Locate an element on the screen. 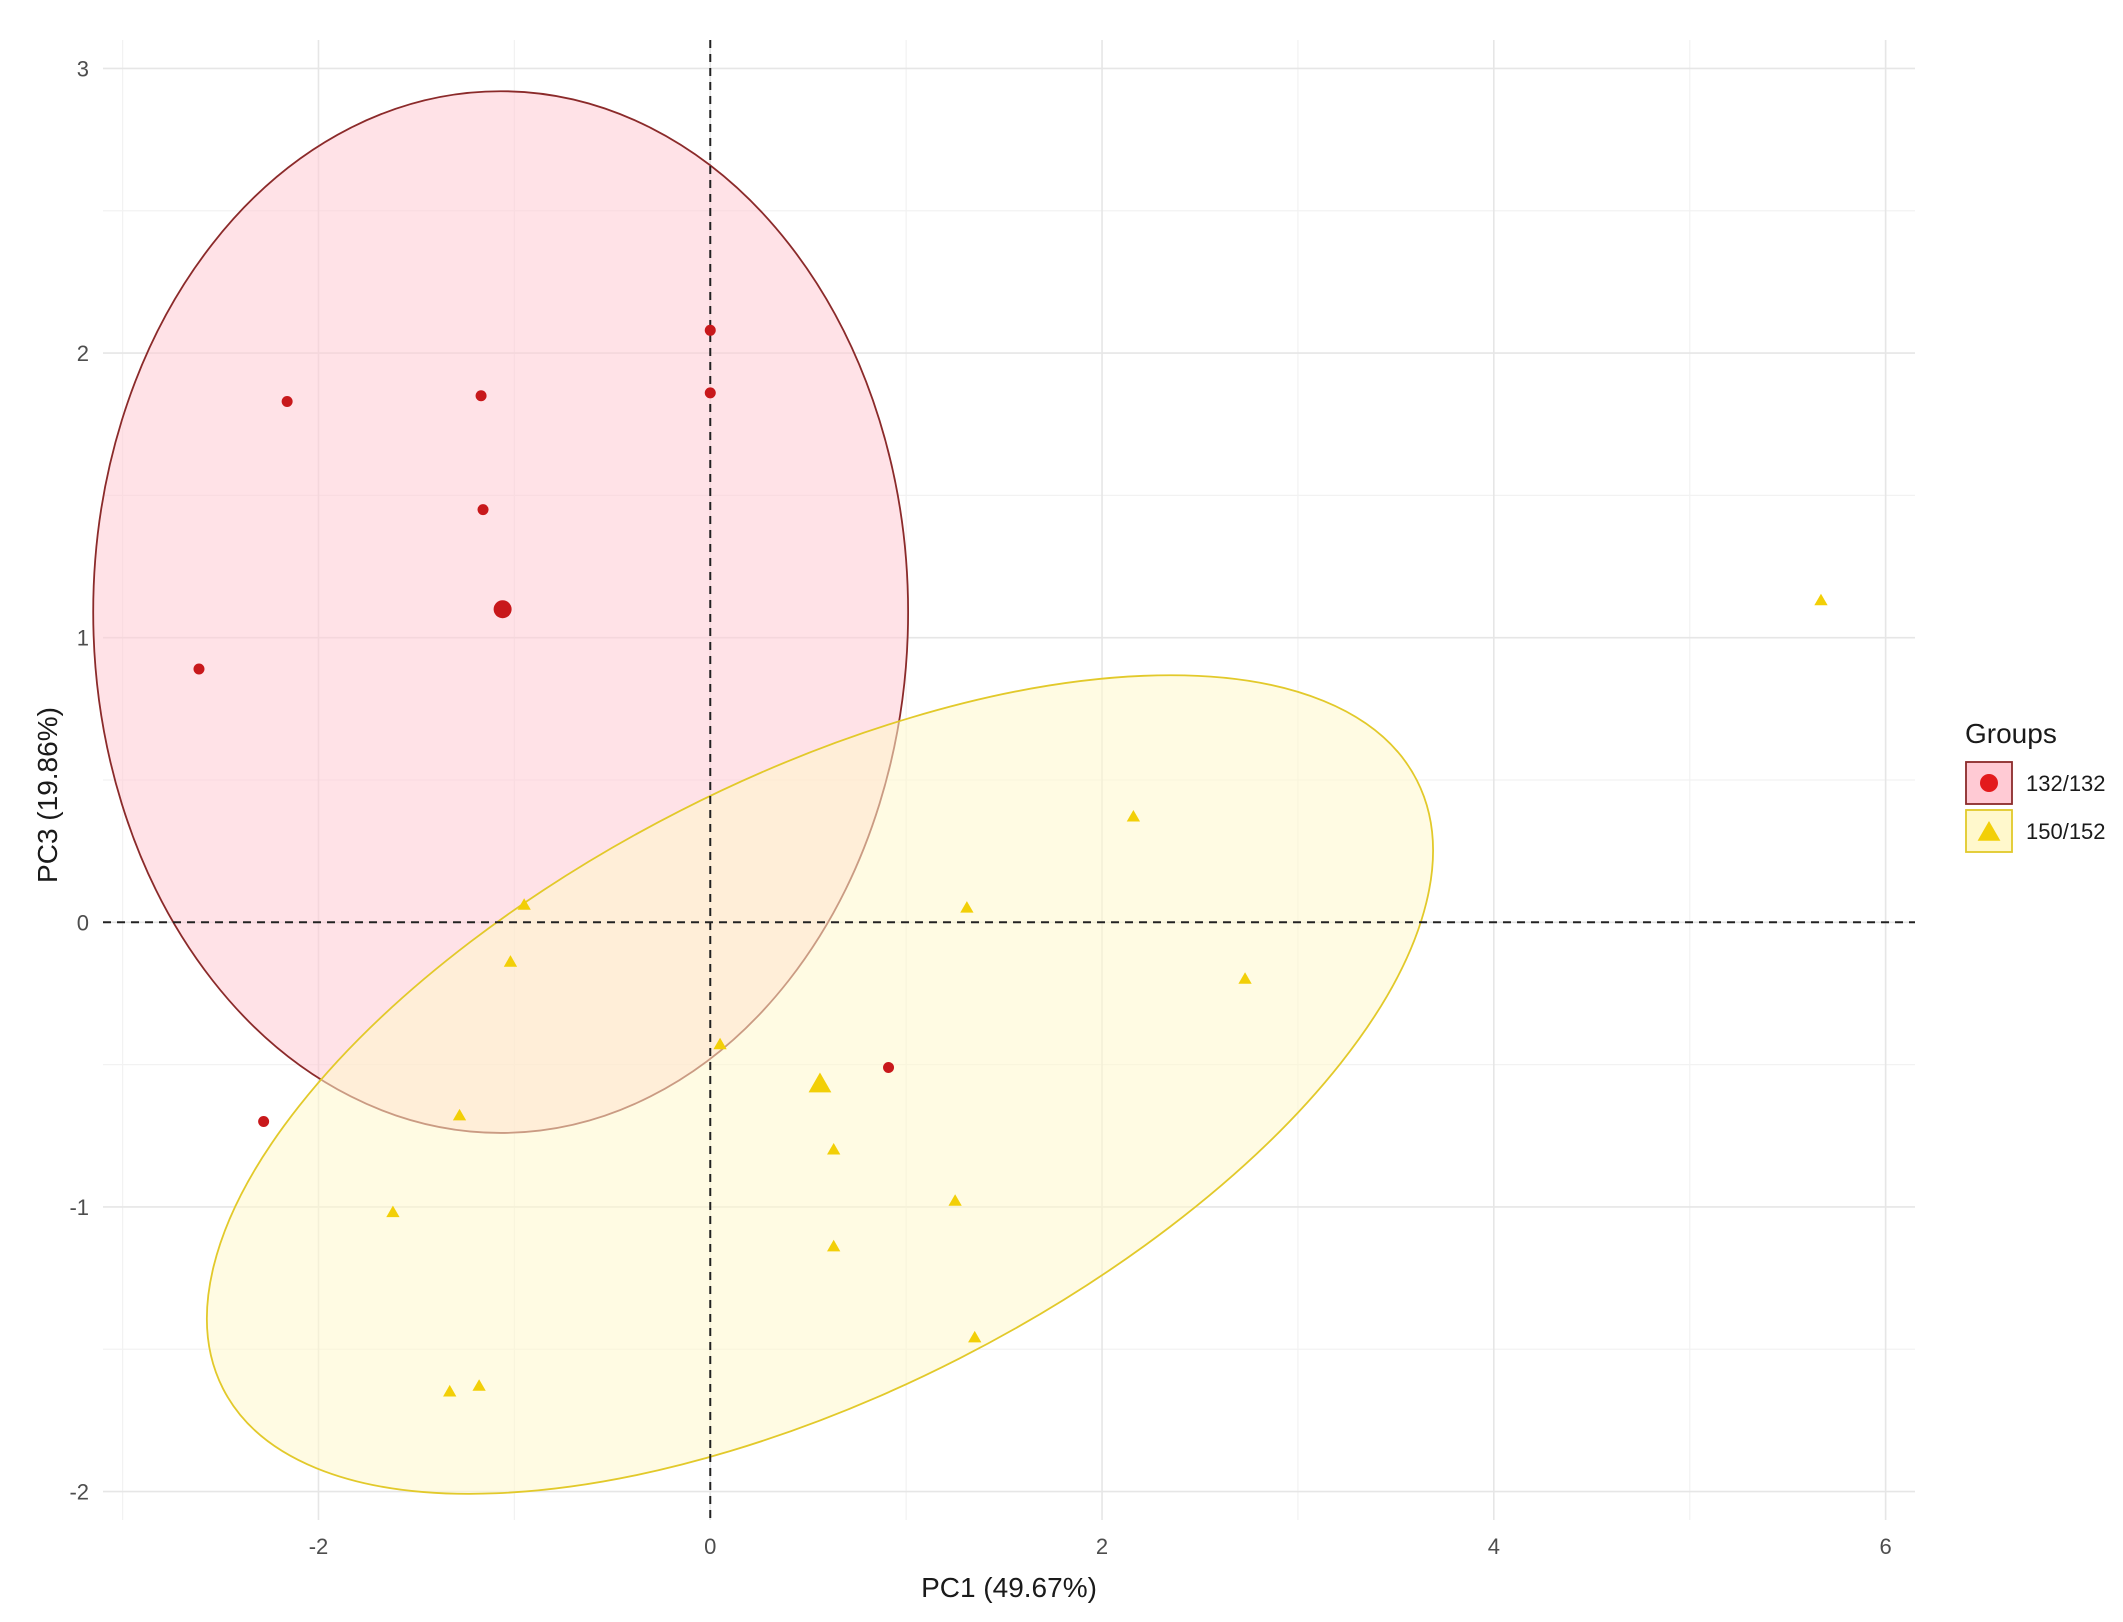 Image resolution: width=2123 pixels, height=1622 pixels. x-tick-label: 4 is located at coordinates (1494, 1546).